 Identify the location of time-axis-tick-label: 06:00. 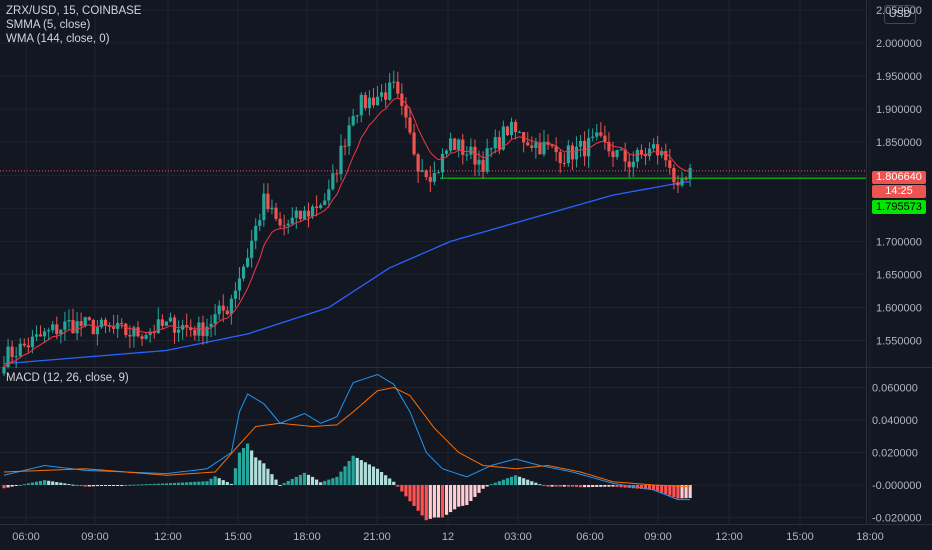
(26, 537).